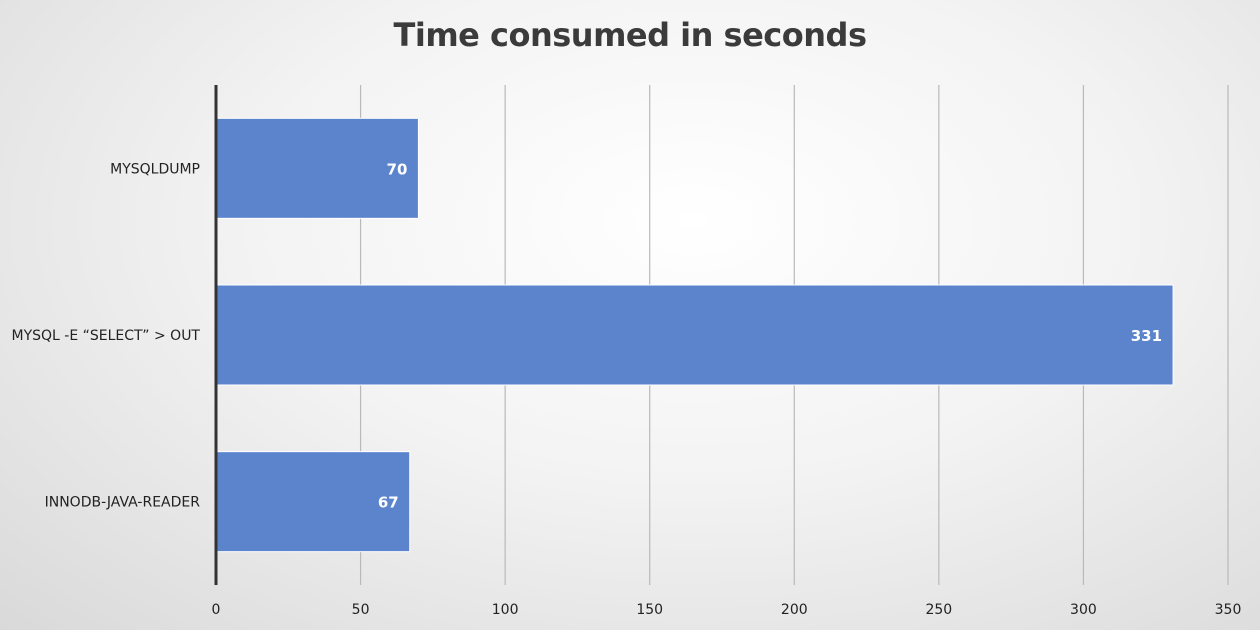  I want to click on data-label: 70, so click(397, 169).